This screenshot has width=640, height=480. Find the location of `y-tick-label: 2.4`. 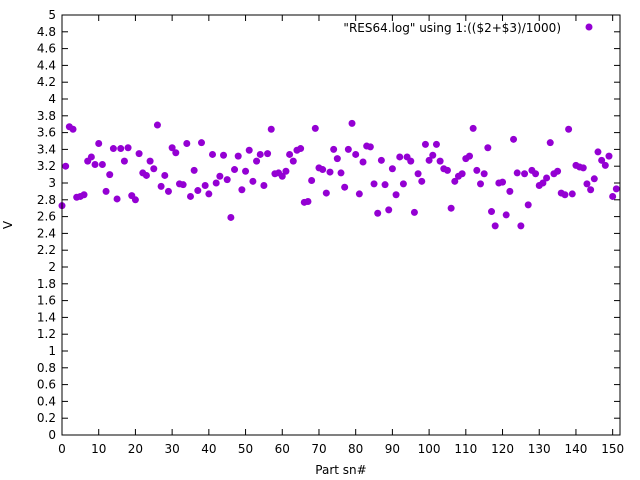

y-tick-label: 2.4 is located at coordinates (46, 233).